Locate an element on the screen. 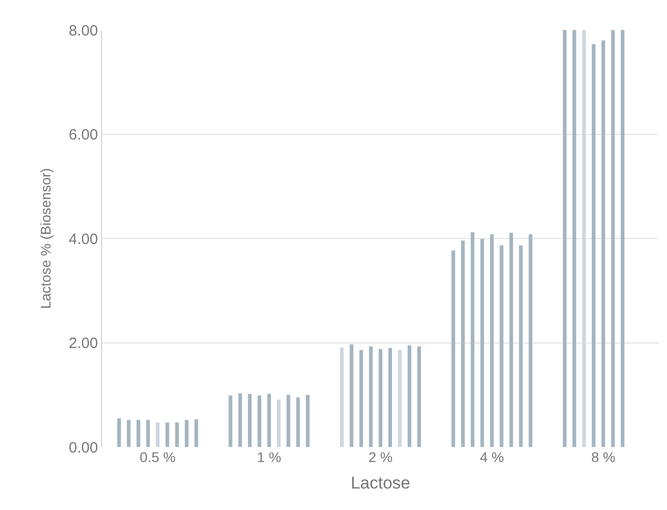 The height and width of the screenshot is (510, 667). y-tick-label: 6.00 is located at coordinates (83, 135).